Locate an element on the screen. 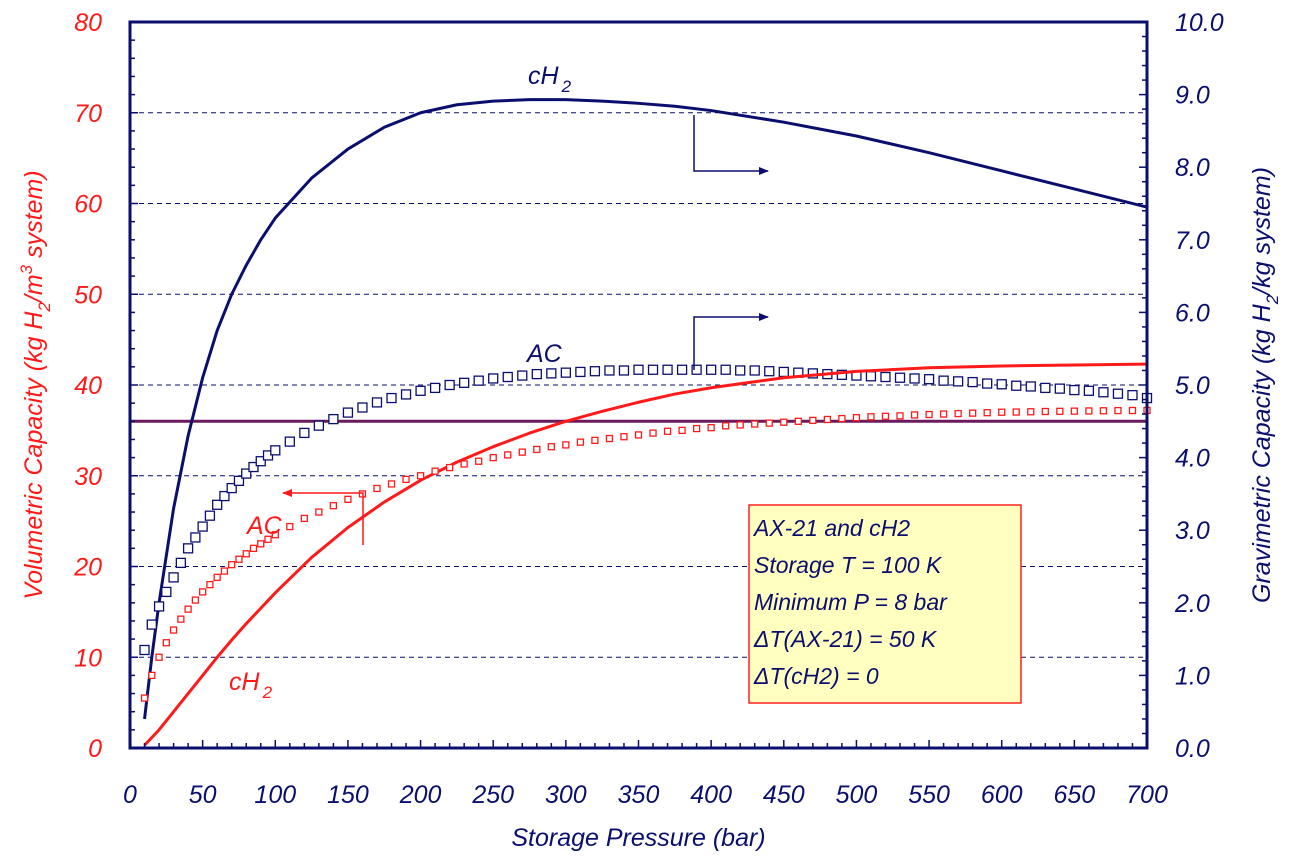  legend-line-1: AX-21 and cH2 is located at coordinates (831, 528).